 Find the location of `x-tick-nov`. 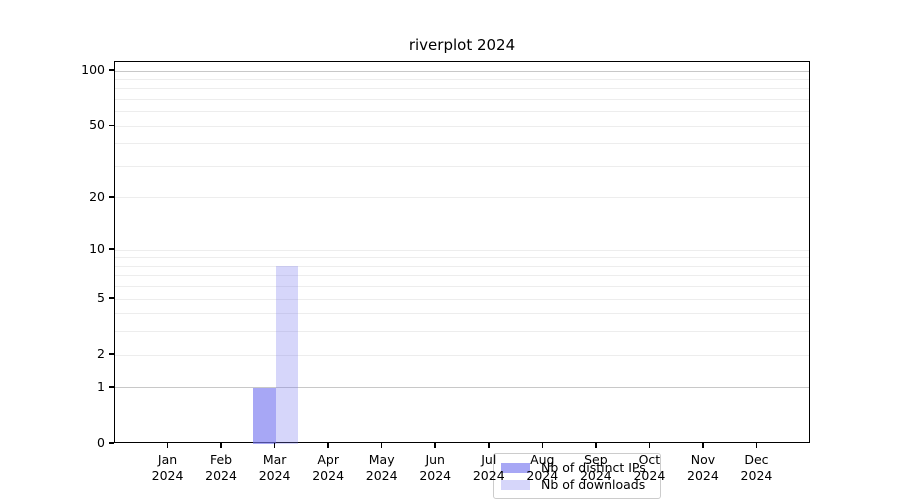

x-tick-nov is located at coordinates (703, 445).